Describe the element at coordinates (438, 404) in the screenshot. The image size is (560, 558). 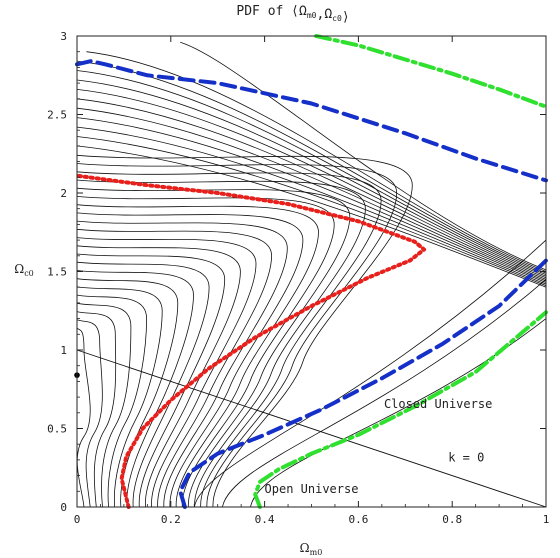
I see `region-annotation: Closed Universe` at that location.